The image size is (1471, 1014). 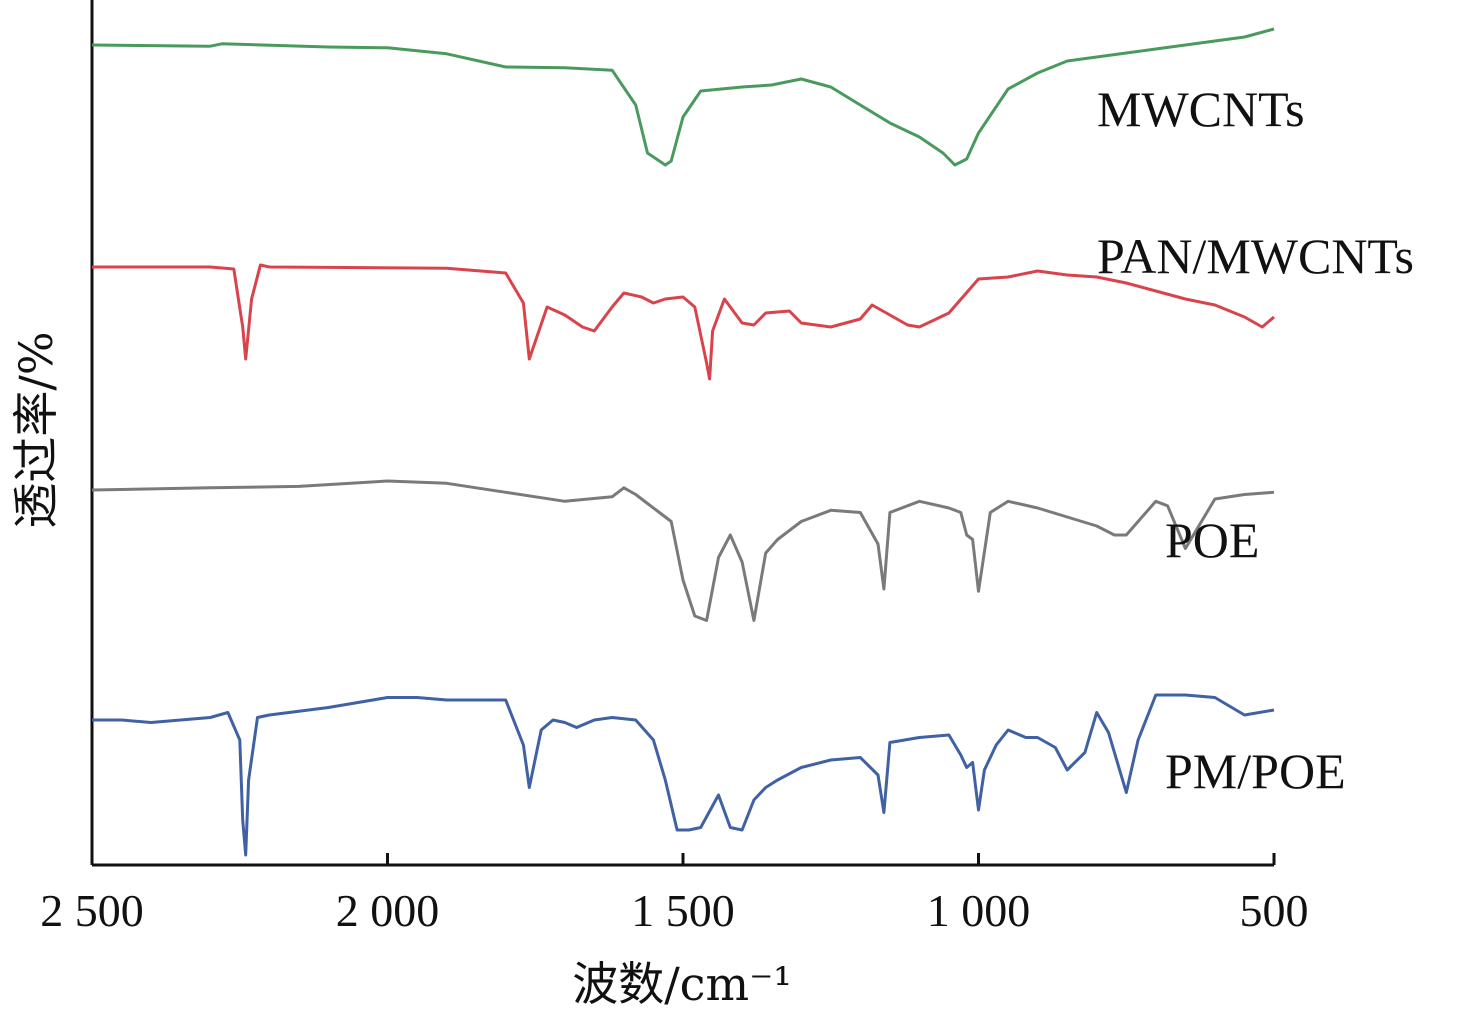 I want to click on y-axis-title: 透过率/%, so click(x=36, y=429).